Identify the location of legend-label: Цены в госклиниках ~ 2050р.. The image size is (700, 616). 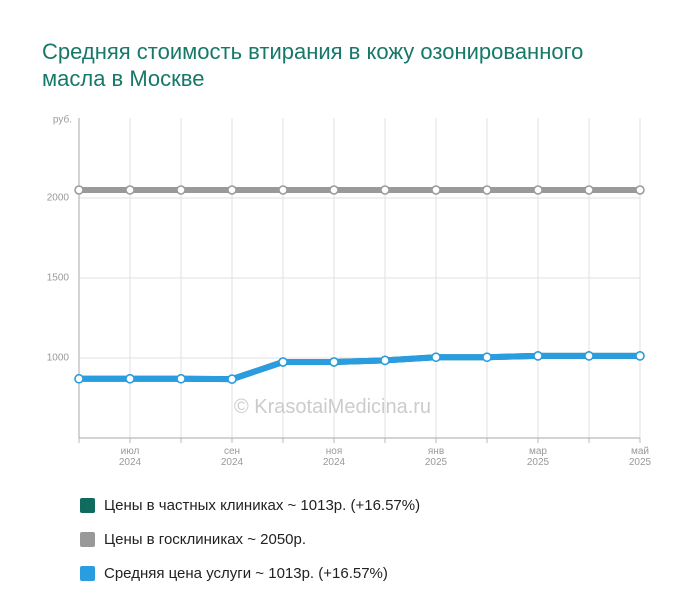
(205, 539).